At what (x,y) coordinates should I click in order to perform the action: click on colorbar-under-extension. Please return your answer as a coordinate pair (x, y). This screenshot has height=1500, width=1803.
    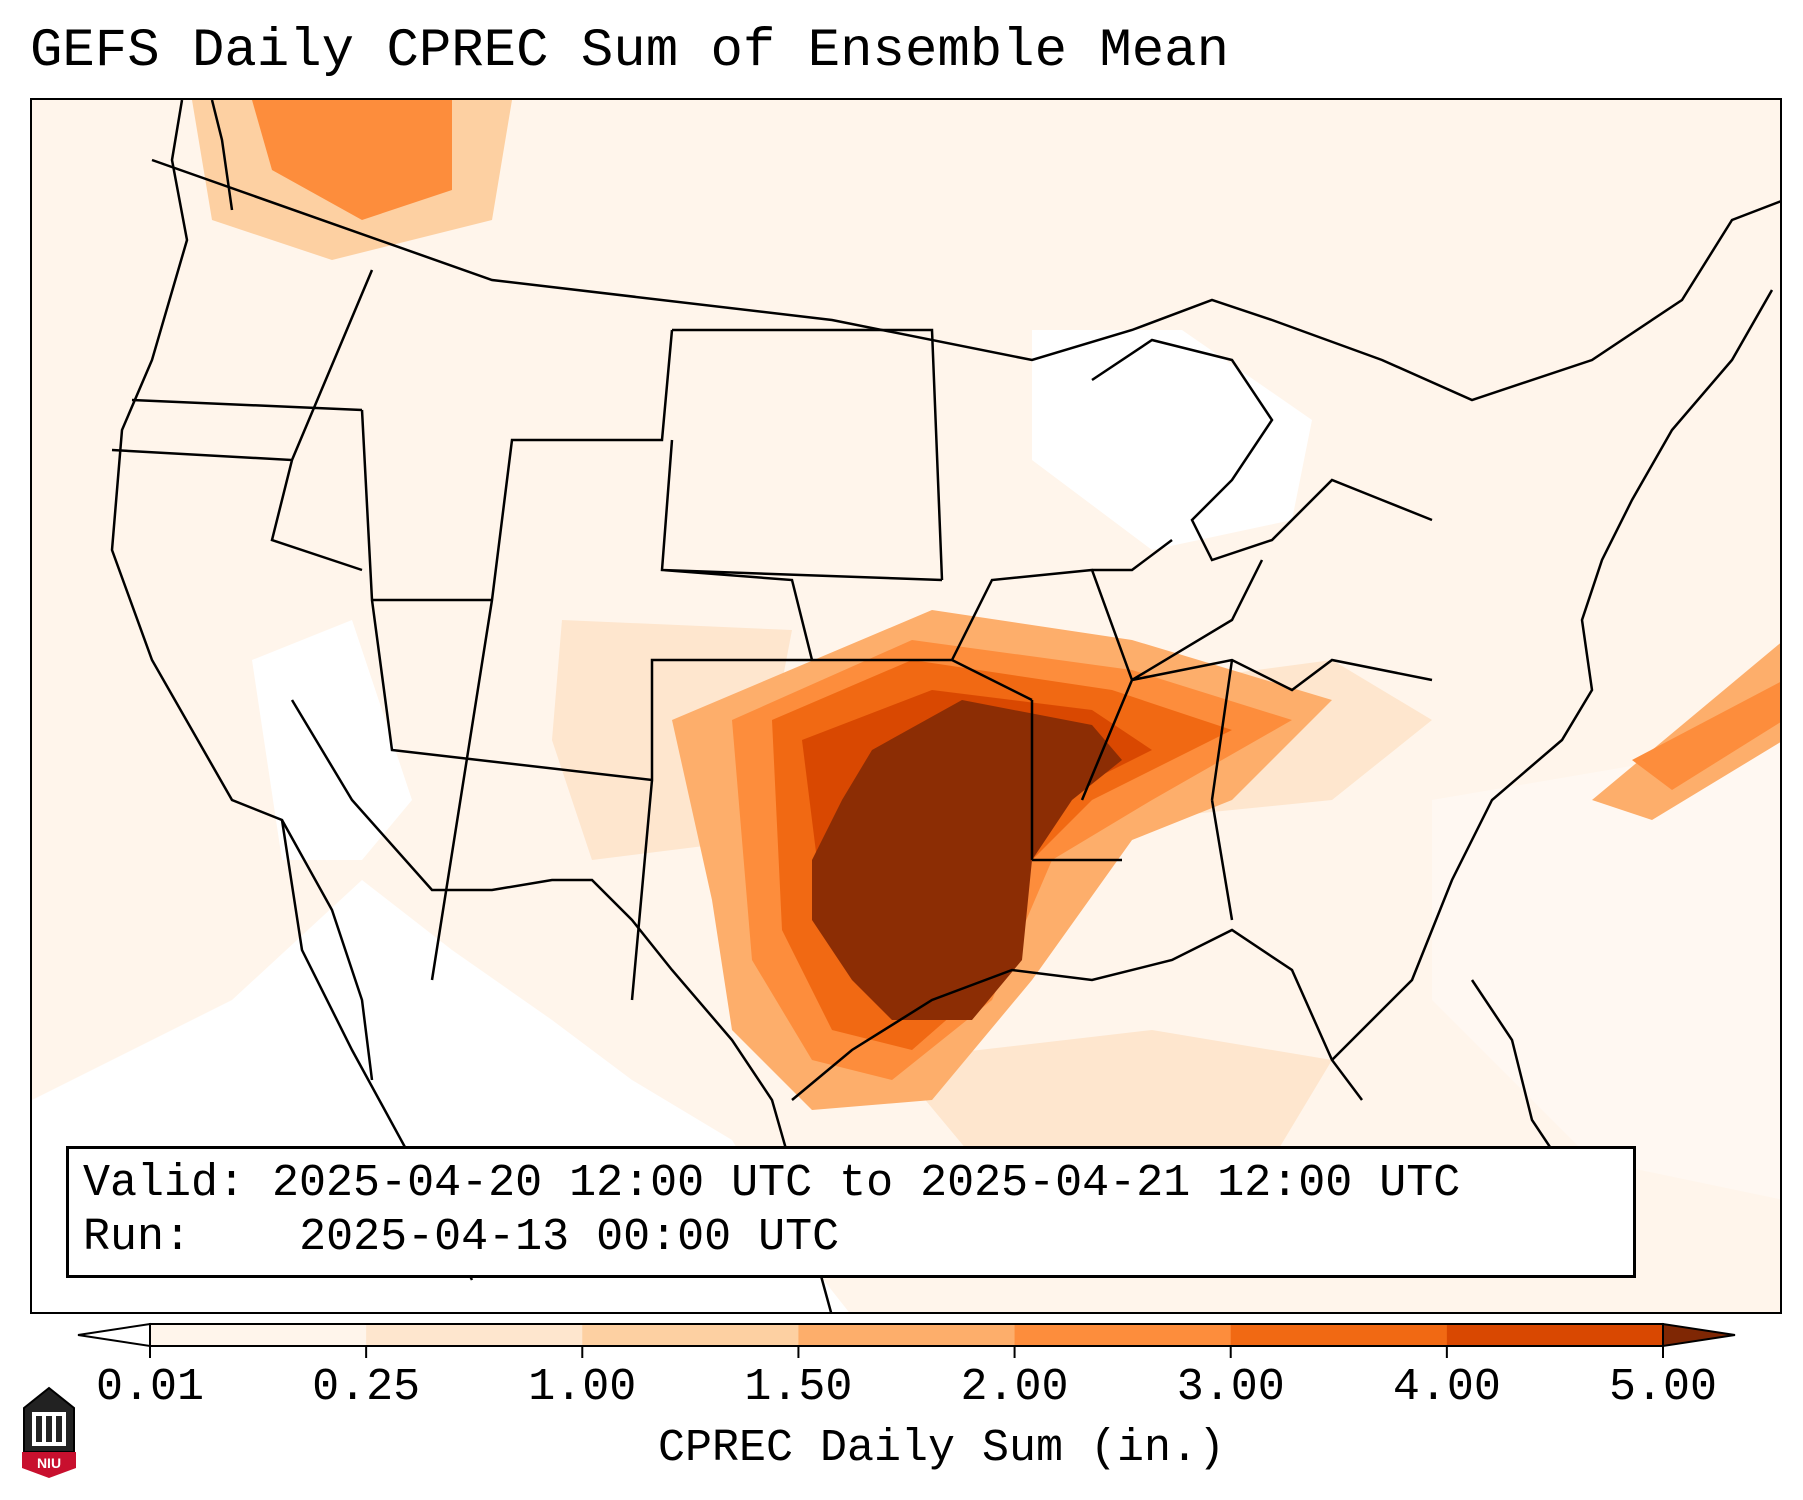
    Looking at the image, I should click on (114, 1335).